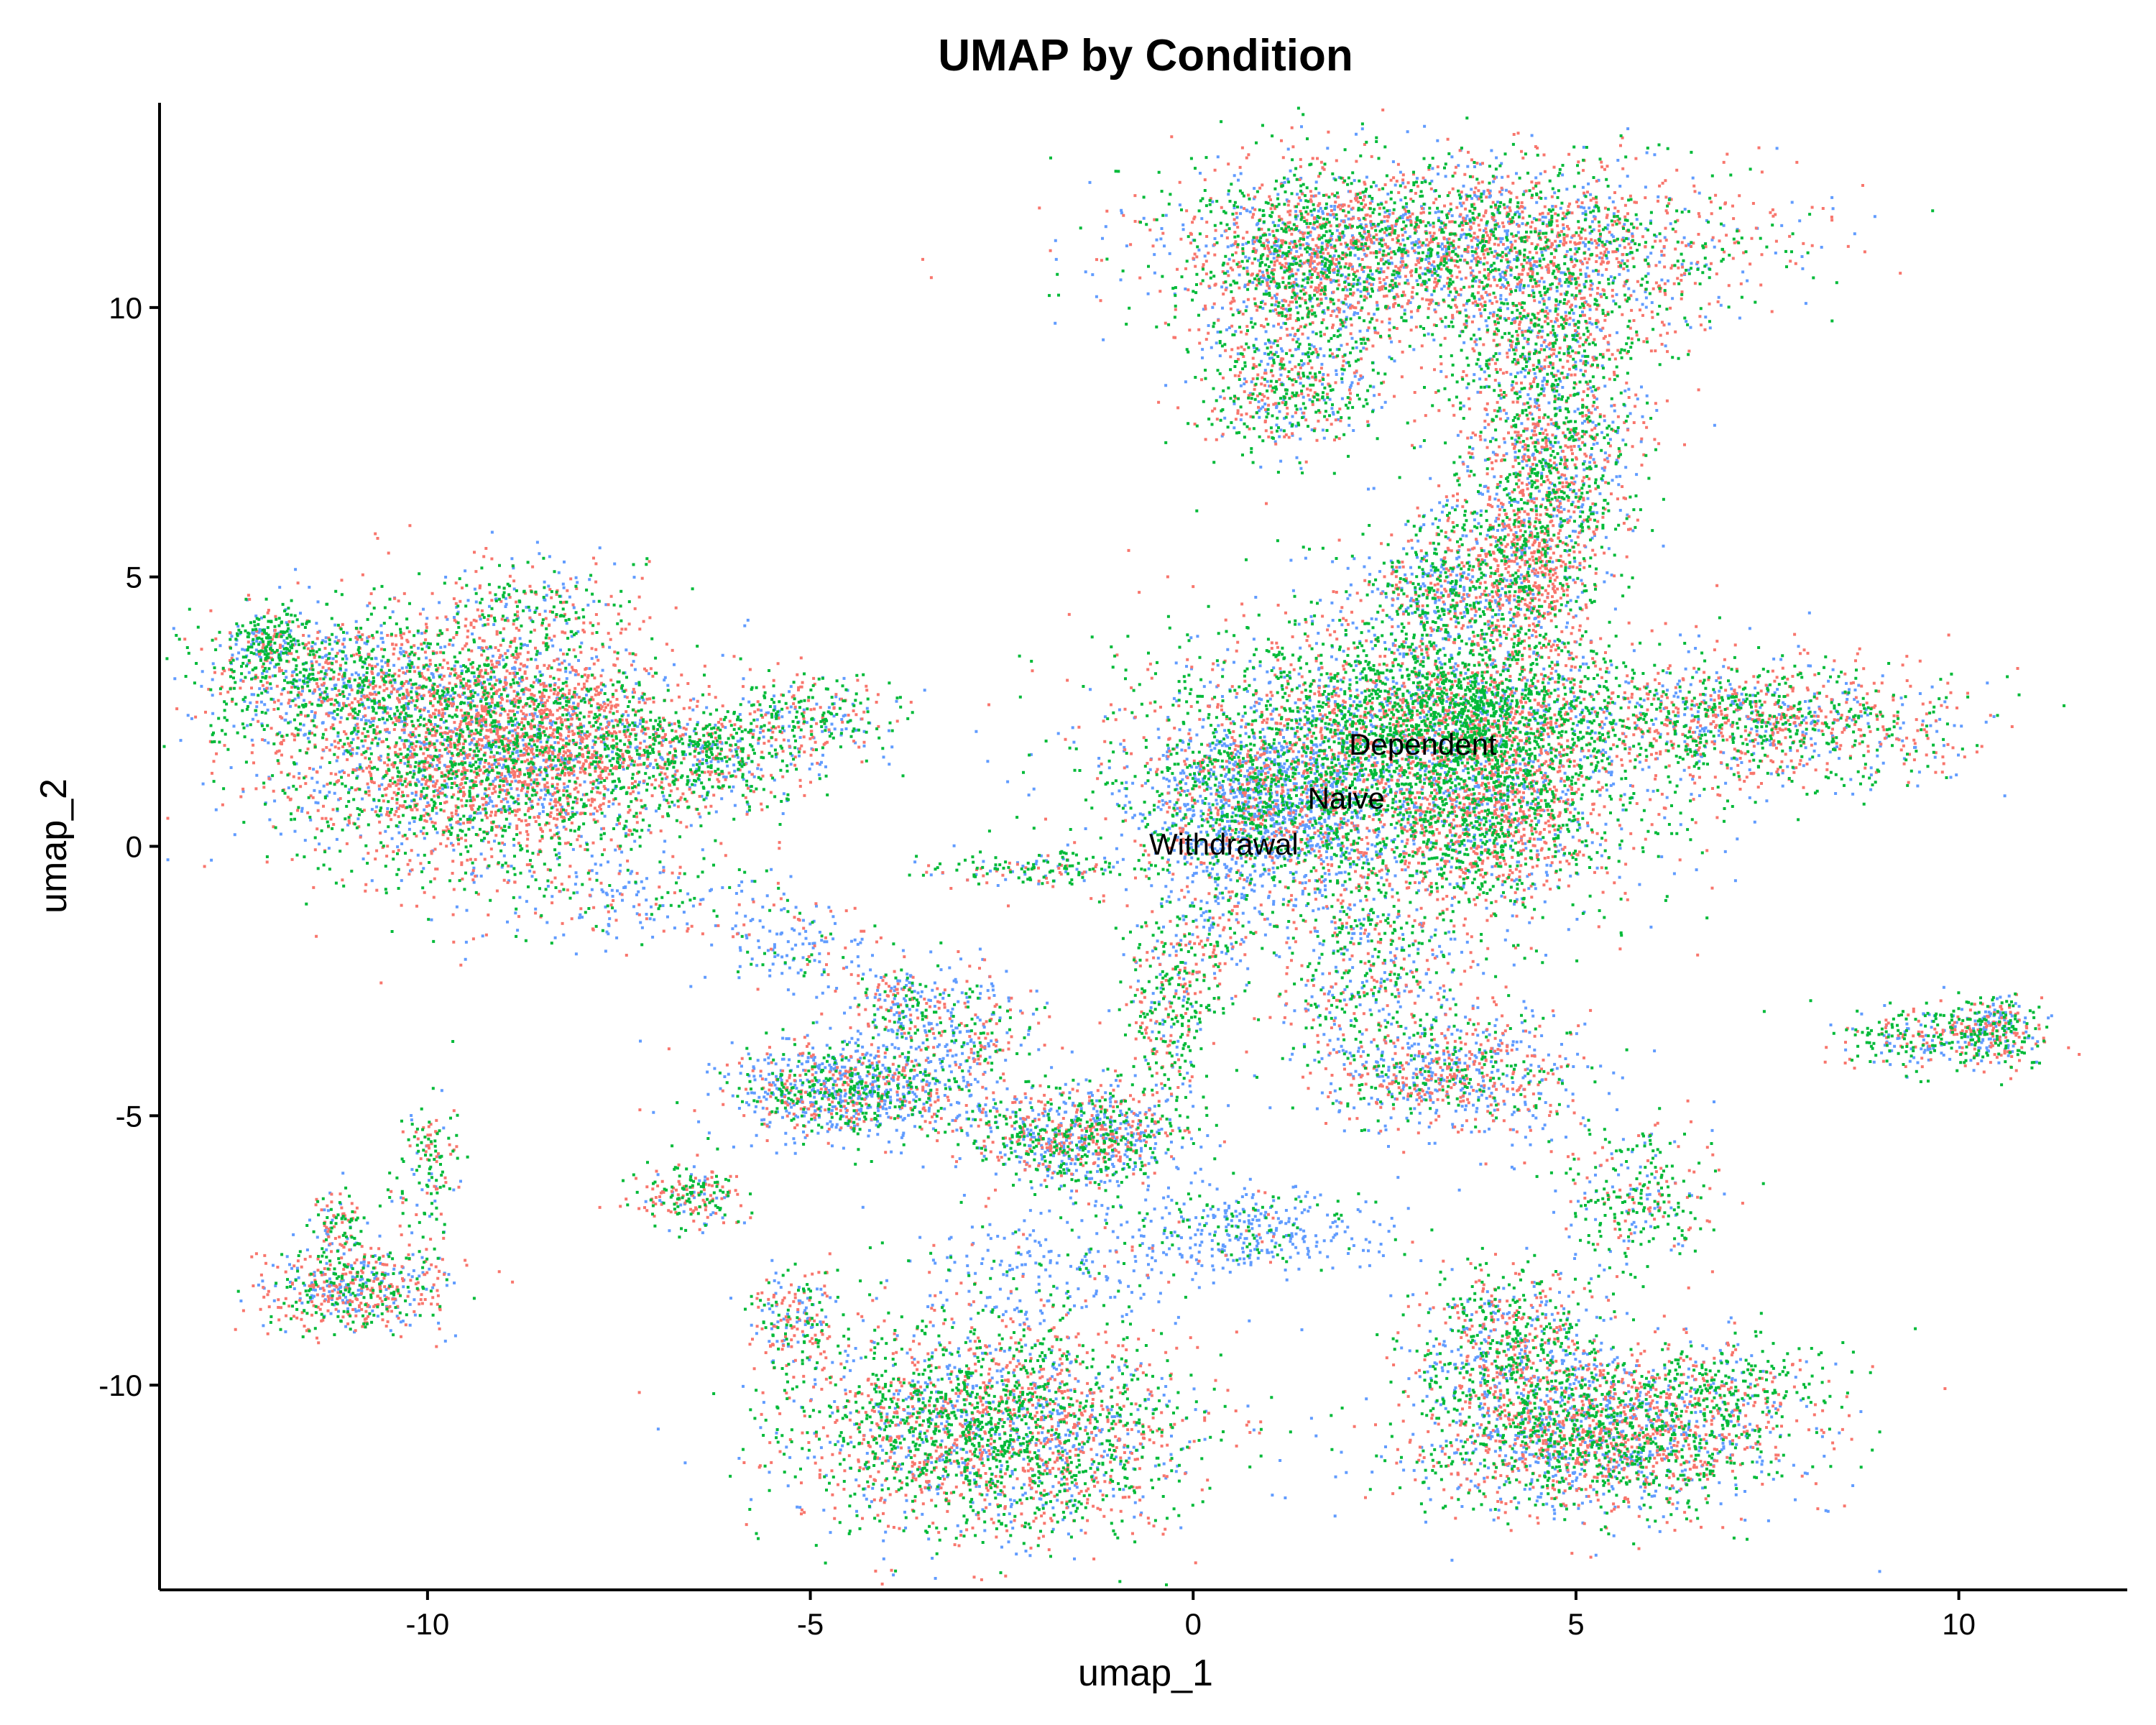 Image resolution: width=2156 pixels, height=1725 pixels. I want to click on y-tick-label: 10, so click(125, 308).